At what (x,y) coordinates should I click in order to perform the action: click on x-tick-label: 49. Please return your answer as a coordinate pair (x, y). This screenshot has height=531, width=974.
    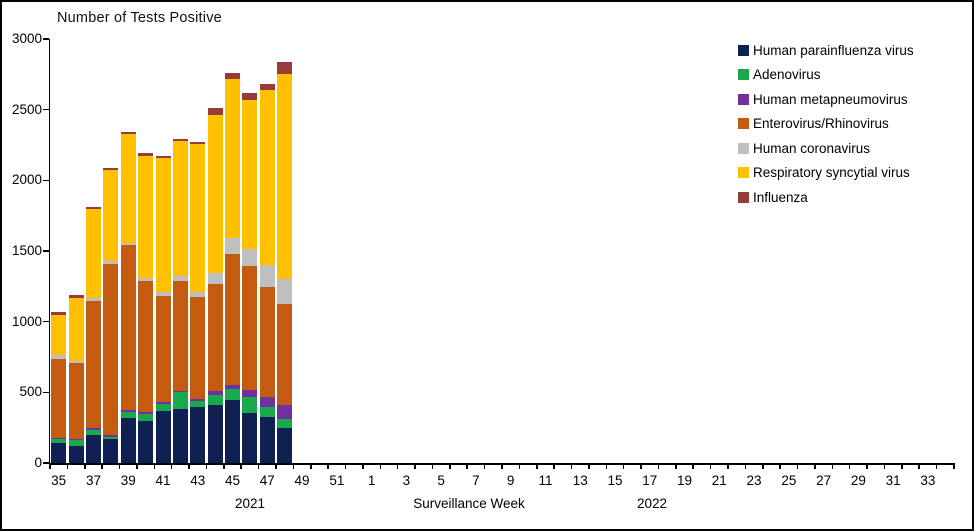
    Looking at the image, I should click on (302, 480).